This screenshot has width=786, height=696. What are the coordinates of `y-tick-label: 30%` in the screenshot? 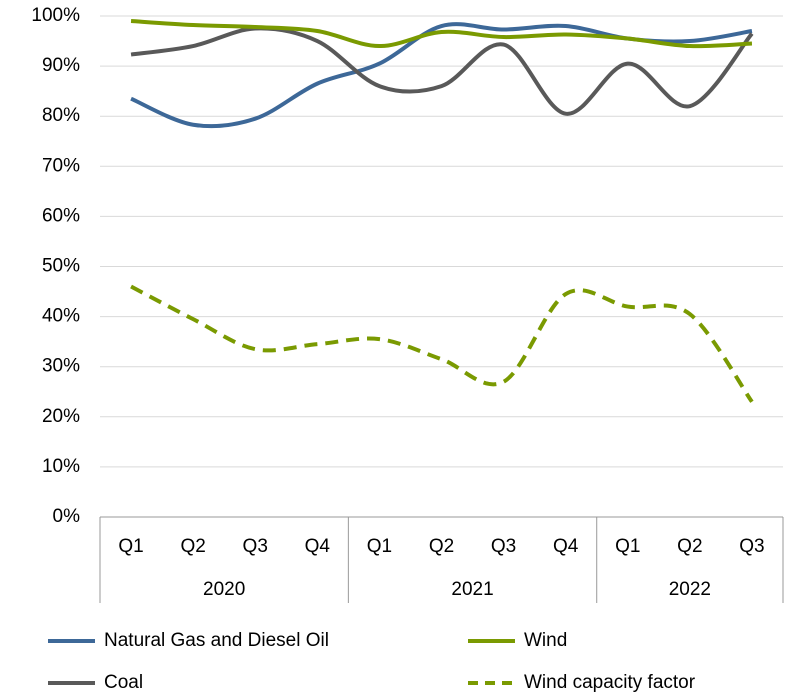 It's located at (61, 366).